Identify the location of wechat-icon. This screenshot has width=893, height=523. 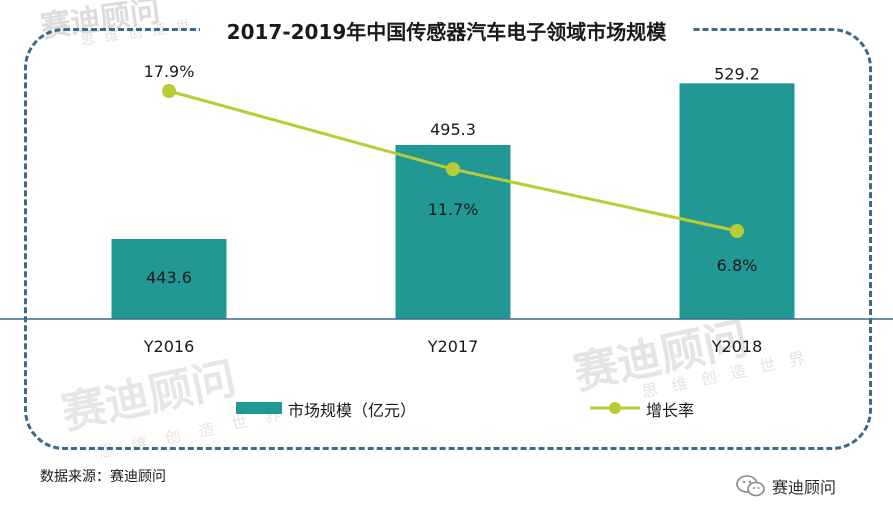
(750, 486).